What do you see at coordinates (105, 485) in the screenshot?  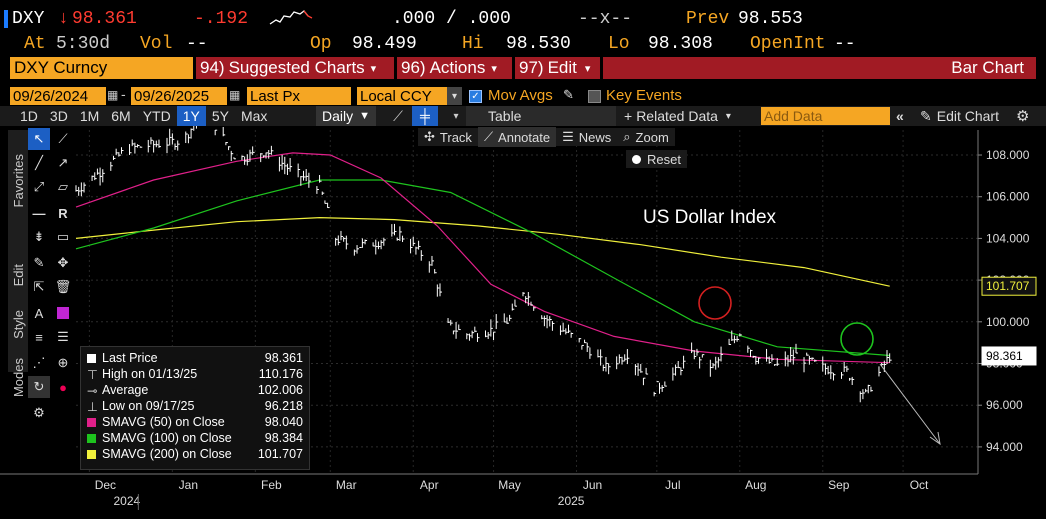 I see `x-tick-label: Dec` at bounding box center [105, 485].